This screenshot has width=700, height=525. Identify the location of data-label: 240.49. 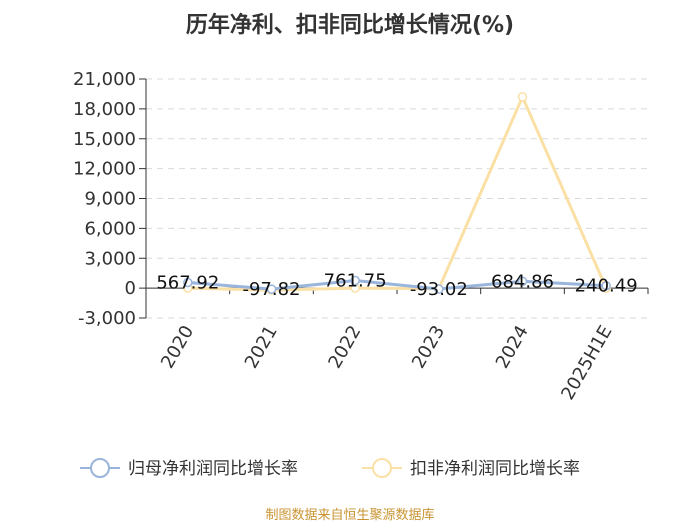
(606, 286).